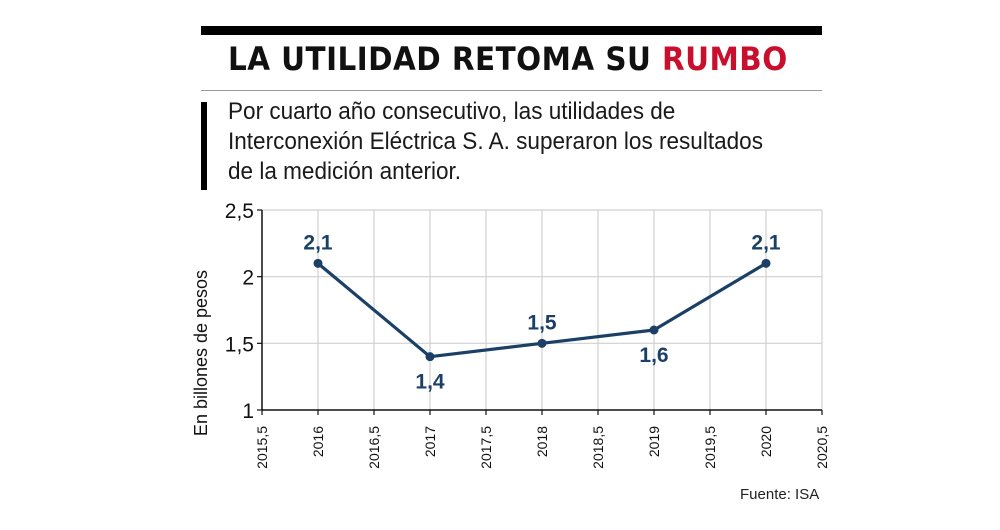 The width and height of the screenshot is (1000, 530). Describe the element at coordinates (822, 447) in the screenshot. I see `x-tick-label: 2020,5` at that location.